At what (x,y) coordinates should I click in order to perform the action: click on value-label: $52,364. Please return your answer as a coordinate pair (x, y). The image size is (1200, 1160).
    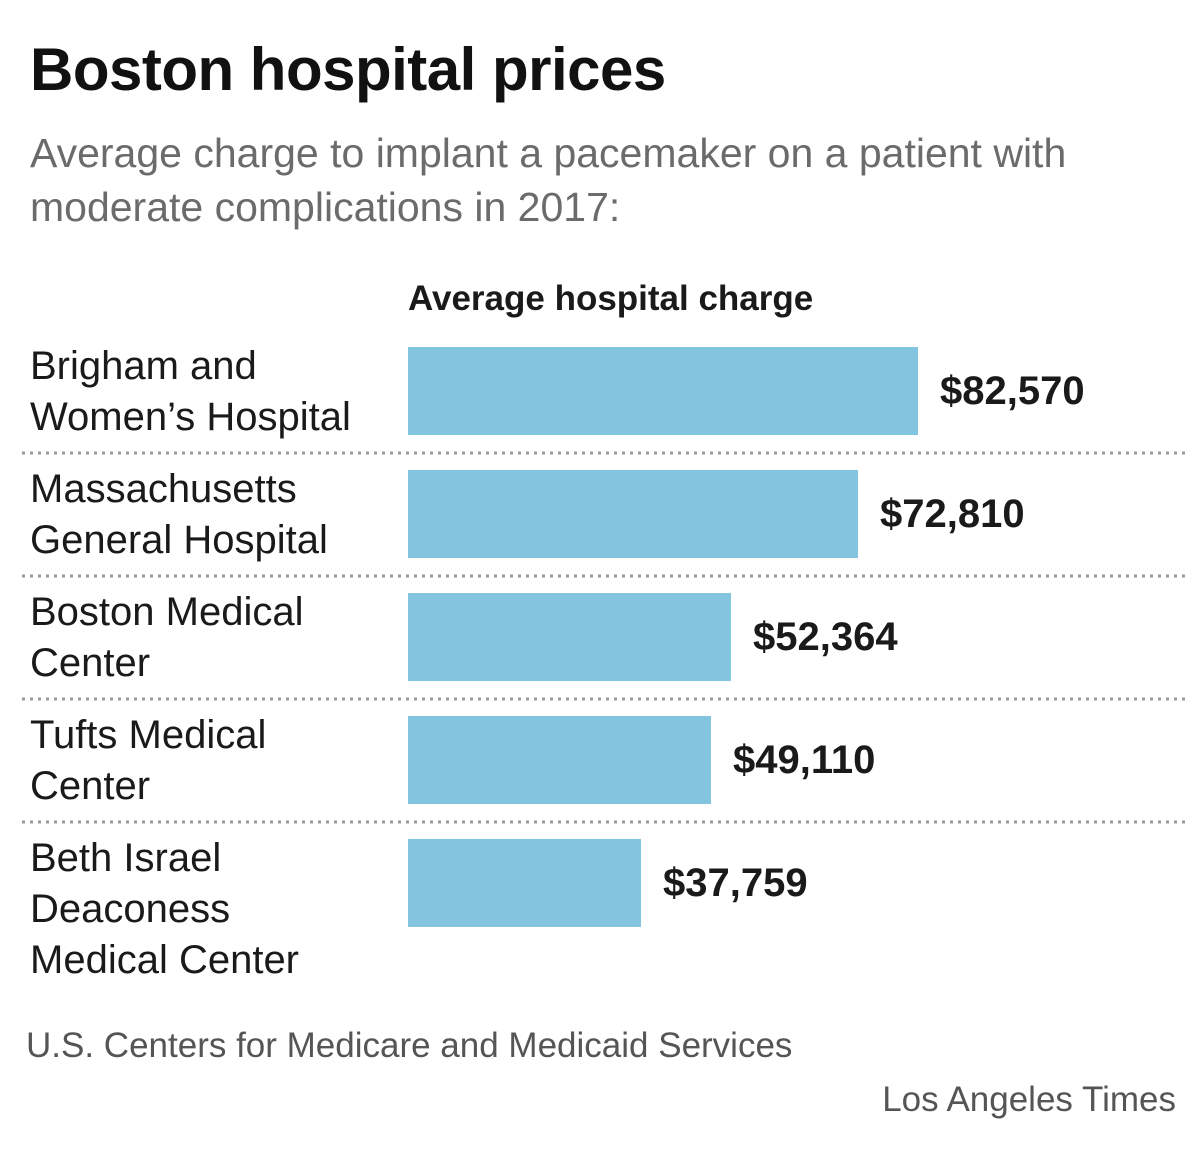
    Looking at the image, I should click on (825, 637).